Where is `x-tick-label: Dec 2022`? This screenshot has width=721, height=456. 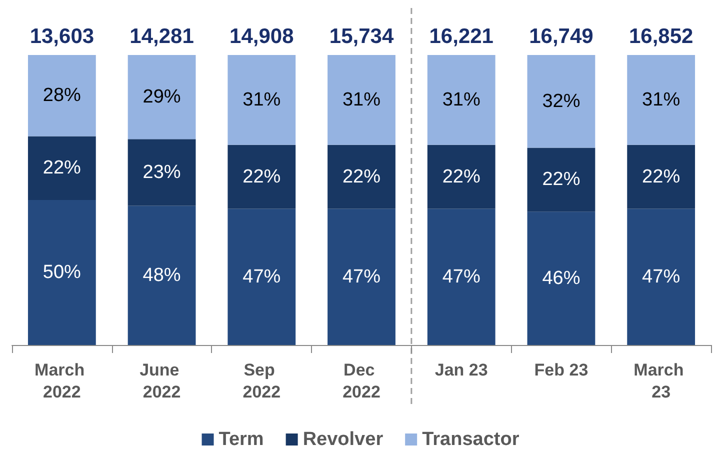 x-tick-label: Dec 2022 is located at coordinates (361, 381).